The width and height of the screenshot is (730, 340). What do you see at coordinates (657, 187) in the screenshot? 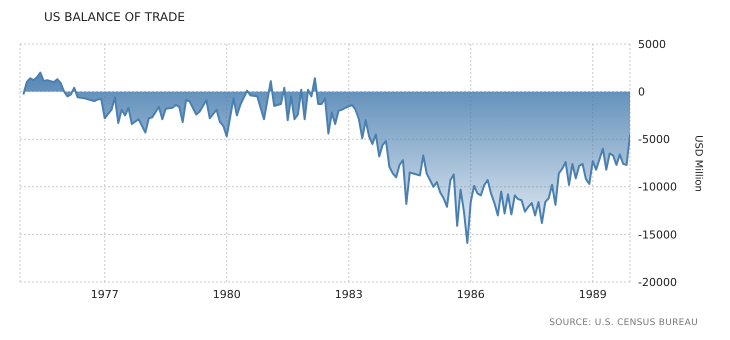
I see `y-tick-label: -10000` at bounding box center [657, 187].